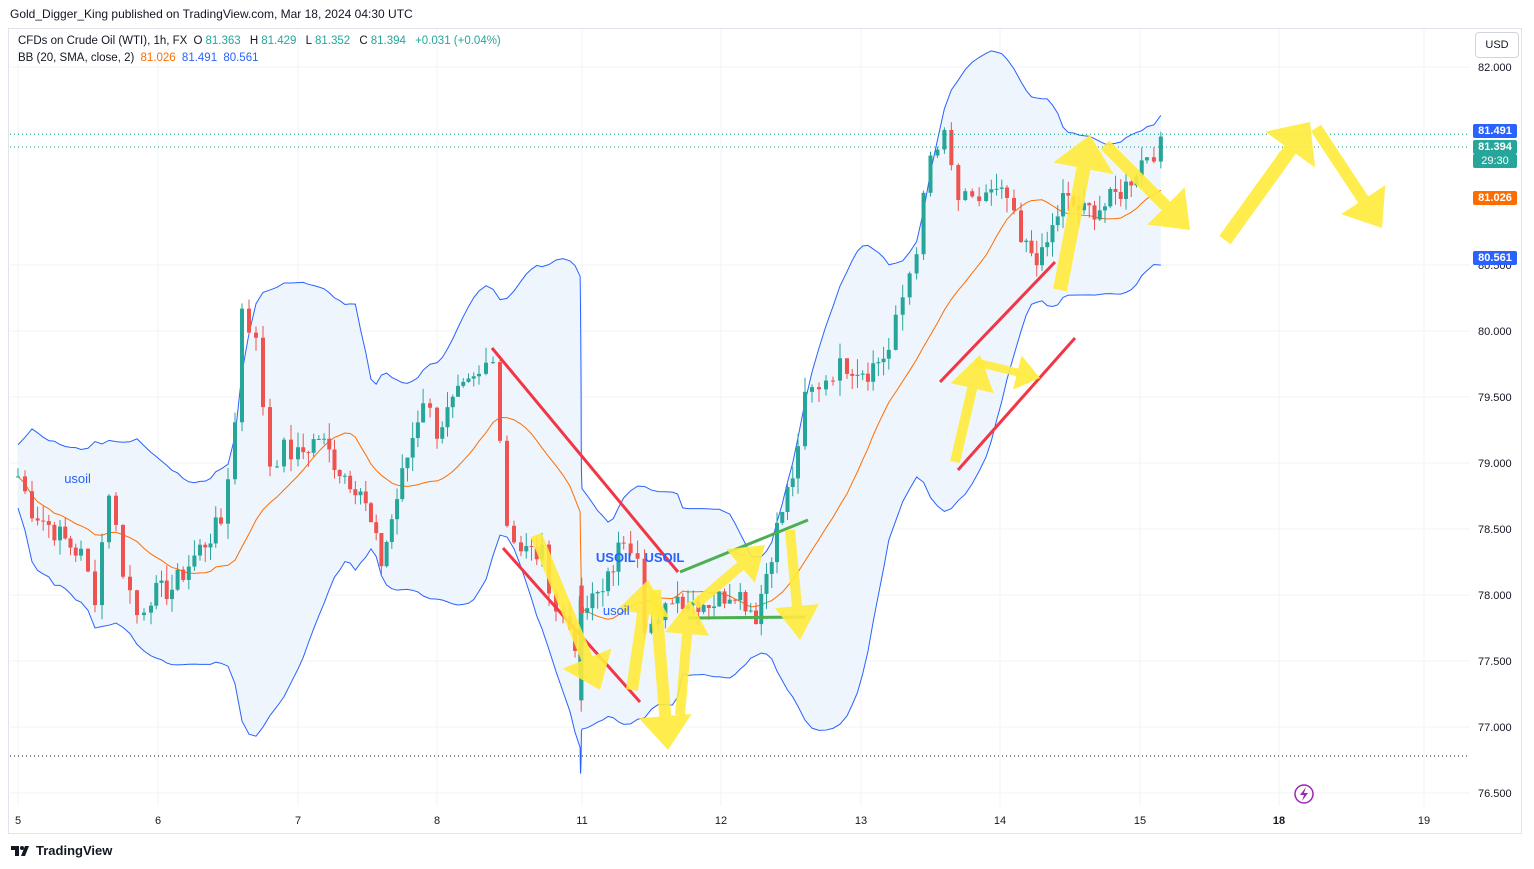 Image resolution: width=1534 pixels, height=869 pixels. I want to click on brand-label: TradingView, so click(74, 850).